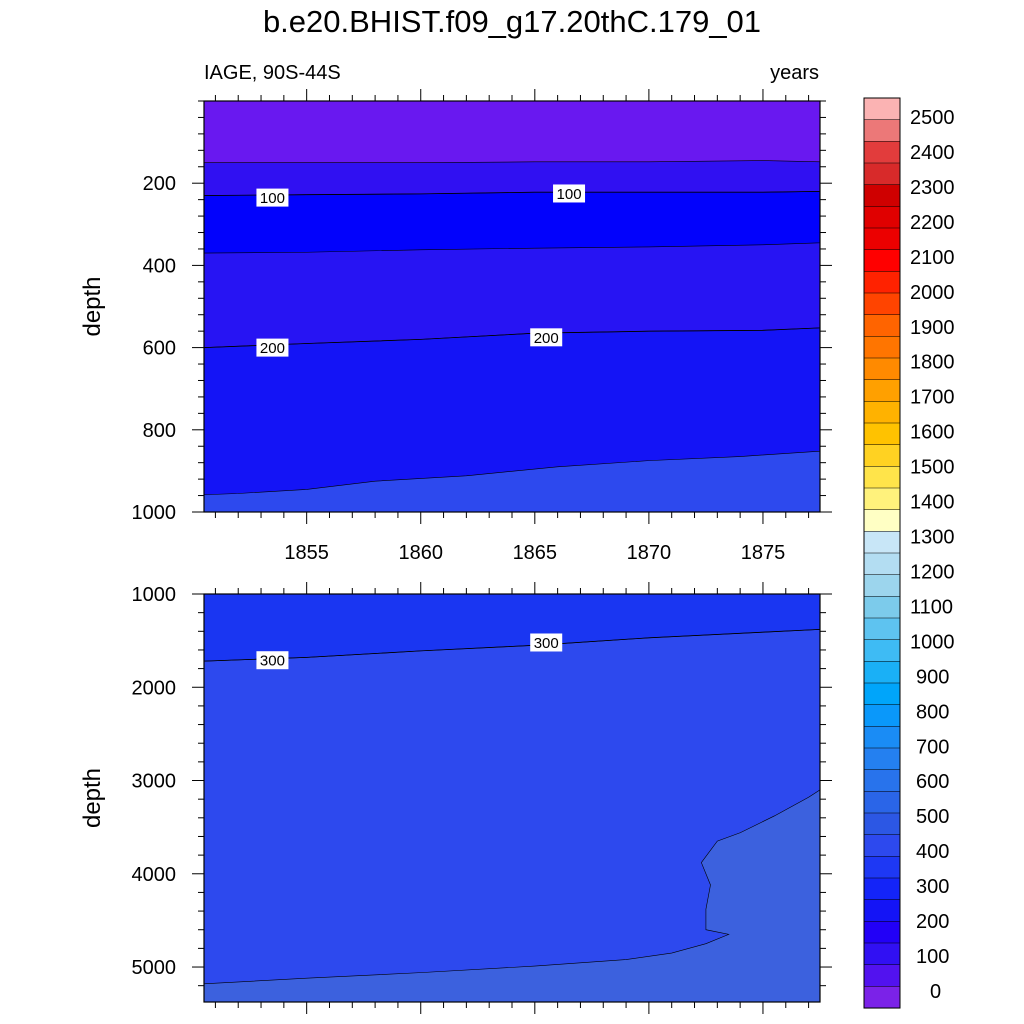  I want to click on colorbar-label: 1200, so click(932, 572).